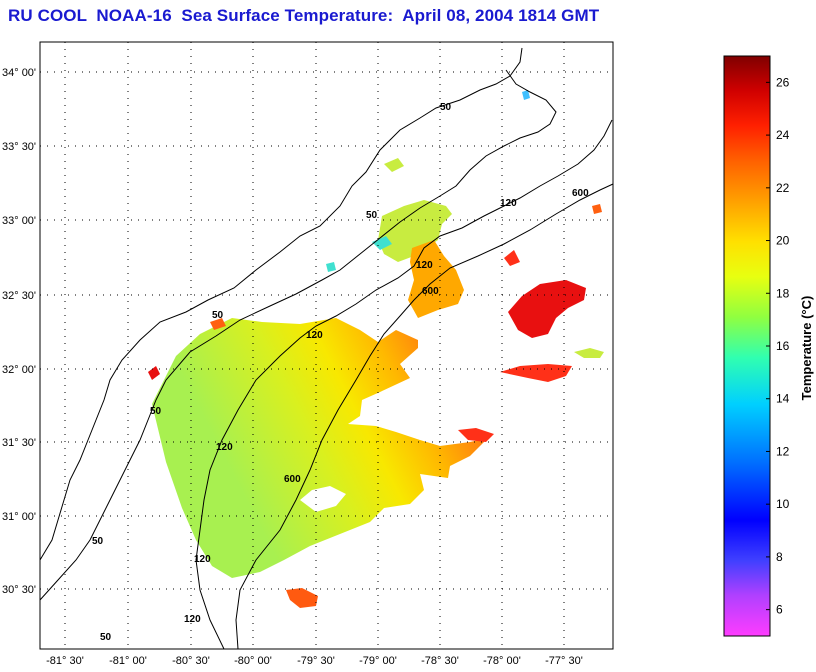 The image size is (816, 672). What do you see at coordinates (747, 346) in the screenshot?
I see `colorbar-gradient` at bounding box center [747, 346].